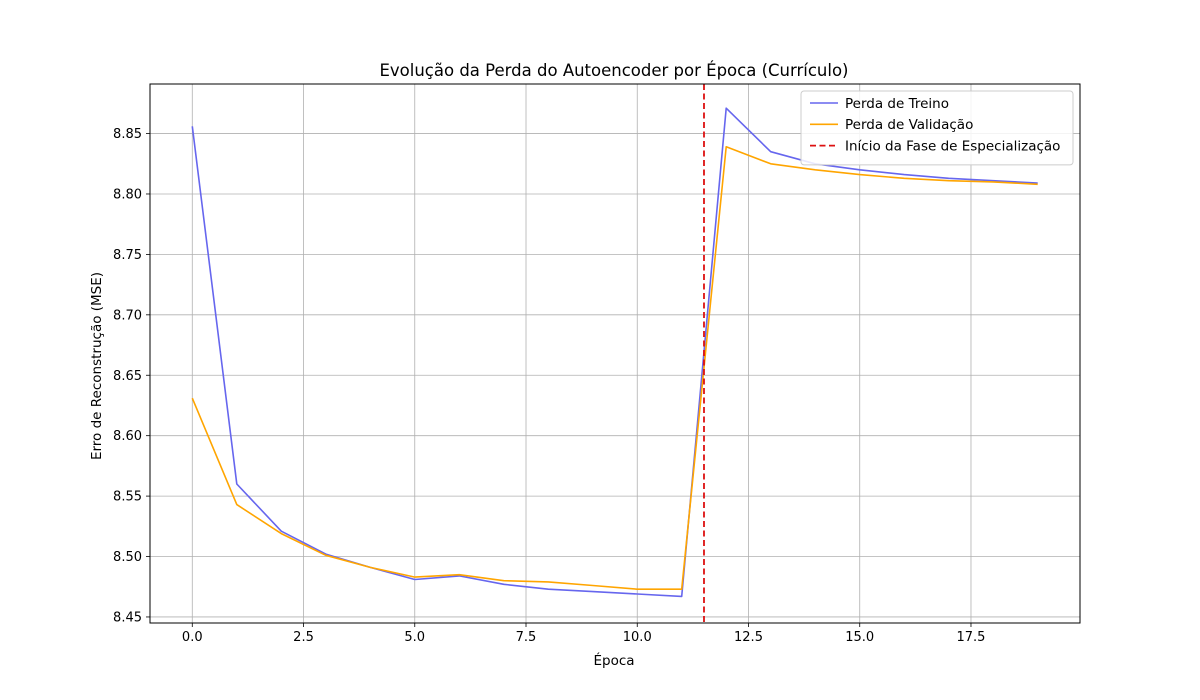 Image resolution: width=1200 pixels, height=700 pixels. What do you see at coordinates (859, 637) in the screenshot?
I see `x-tick-label: 15.0` at bounding box center [859, 637].